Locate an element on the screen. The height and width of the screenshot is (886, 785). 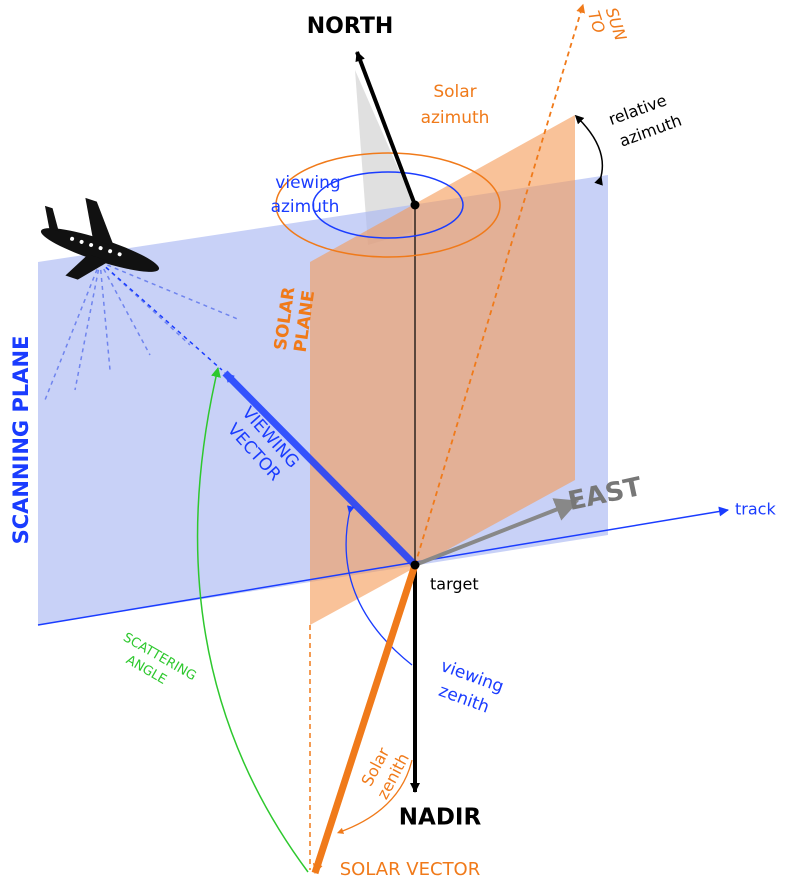
scattering-arc is located at coordinates (252, 620).